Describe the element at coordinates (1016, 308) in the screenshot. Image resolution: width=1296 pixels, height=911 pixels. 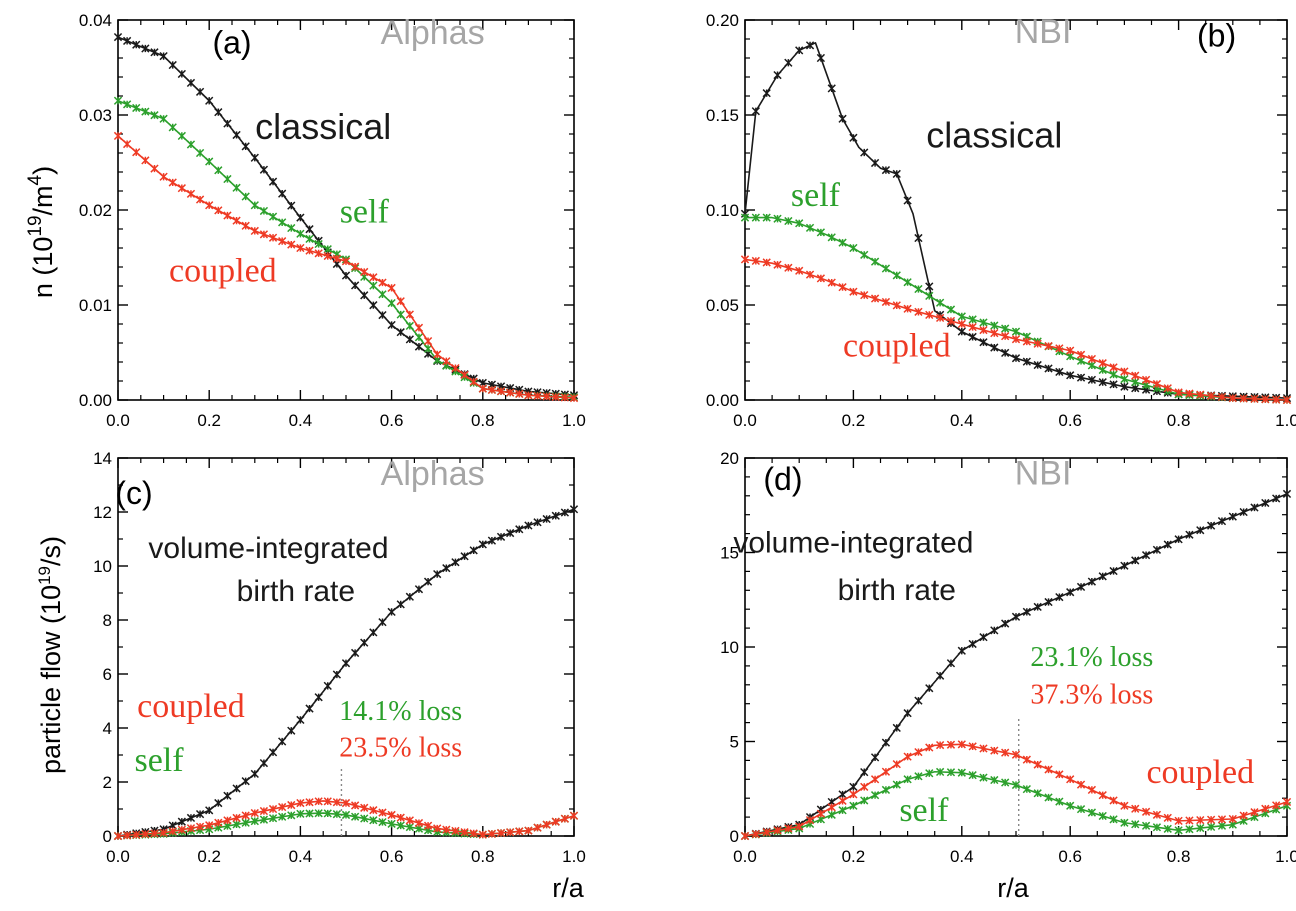
I see `series-line` at that location.